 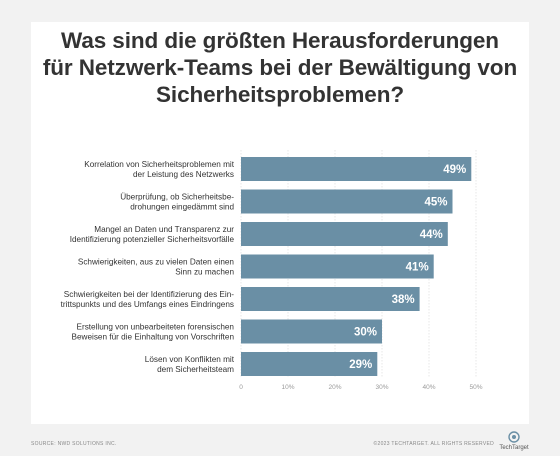 What do you see at coordinates (280, 94) in the screenshot?
I see `title-line-3: Sicherheitsproblemen?` at bounding box center [280, 94].